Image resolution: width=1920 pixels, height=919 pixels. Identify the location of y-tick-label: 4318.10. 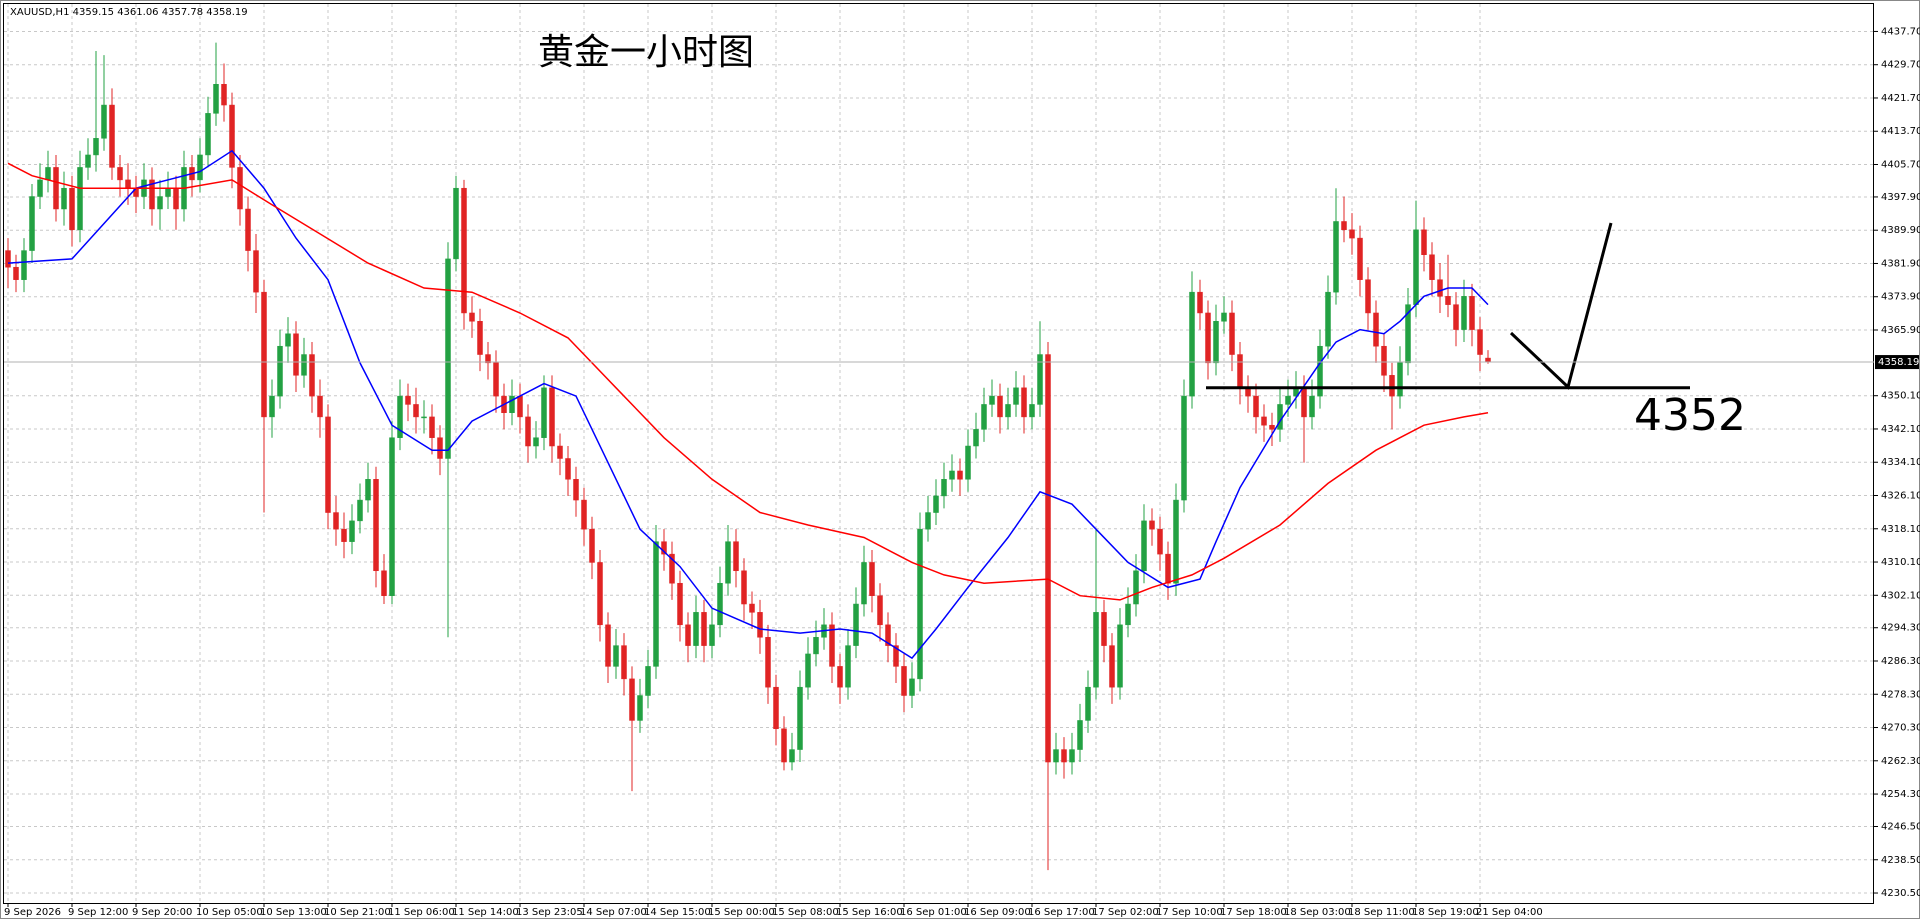
(1900, 529).